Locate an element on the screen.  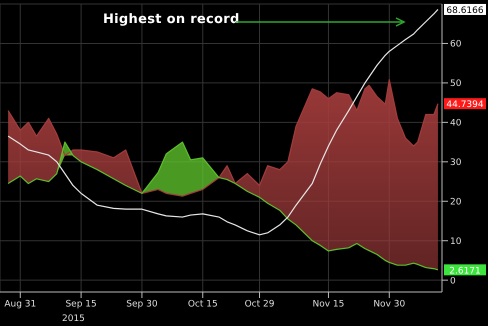
y-tick-label: 10 is located at coordinates (456, 241).